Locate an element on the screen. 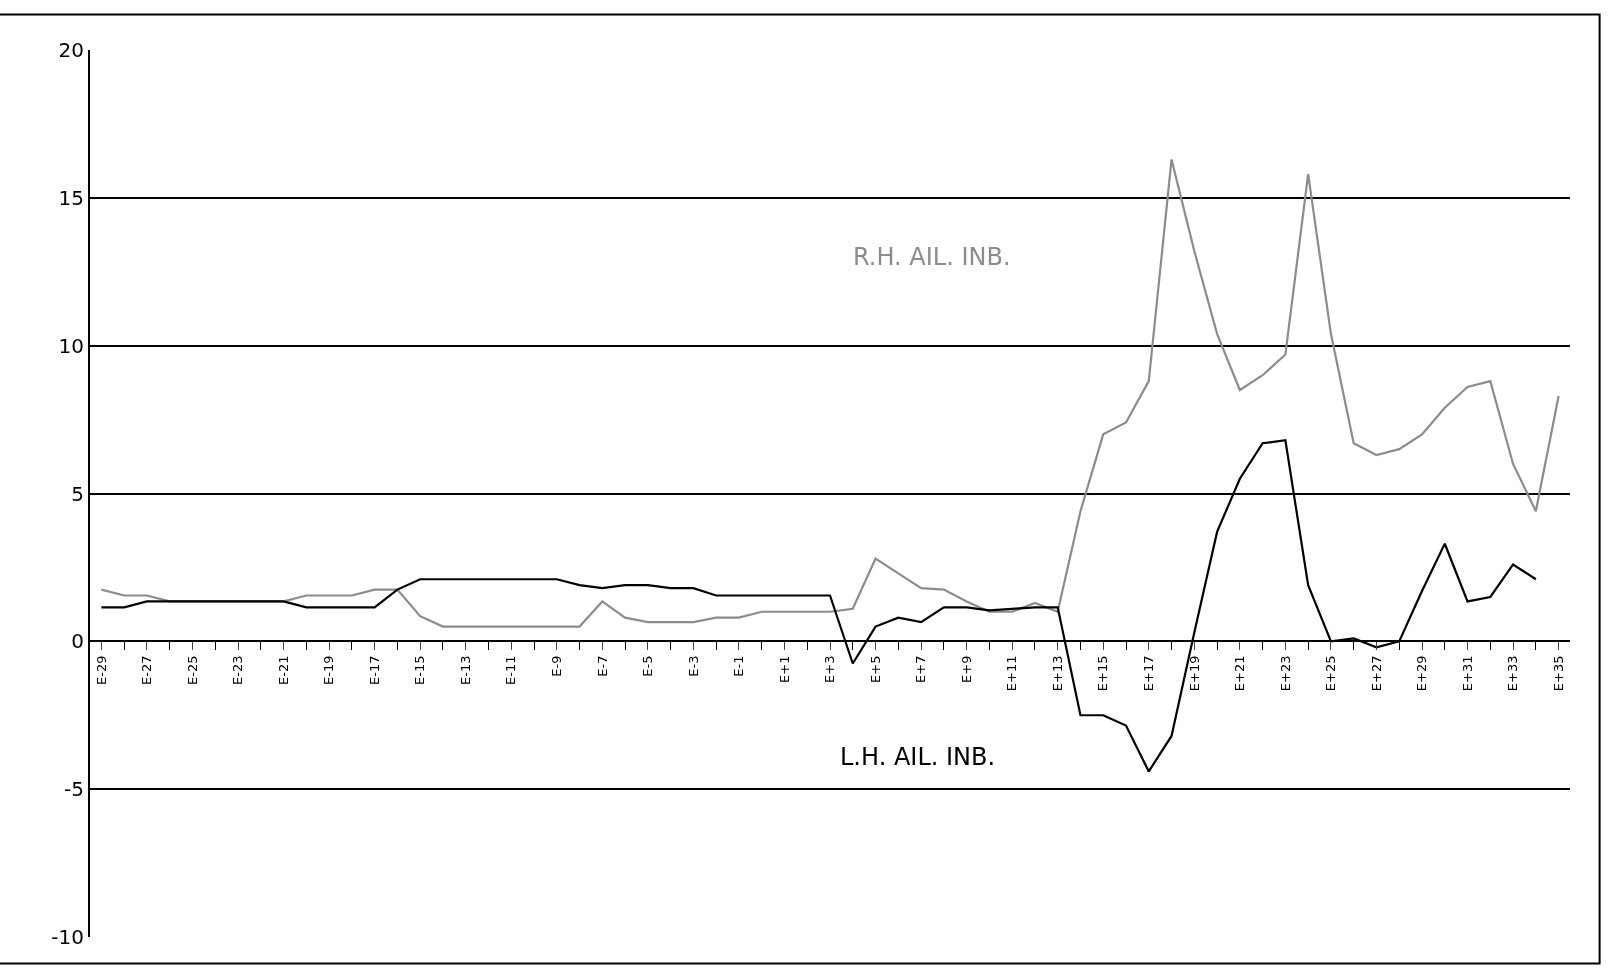 The image size is (1610, 977). y-tick-label: 0 is located at coordinates (77, 641).